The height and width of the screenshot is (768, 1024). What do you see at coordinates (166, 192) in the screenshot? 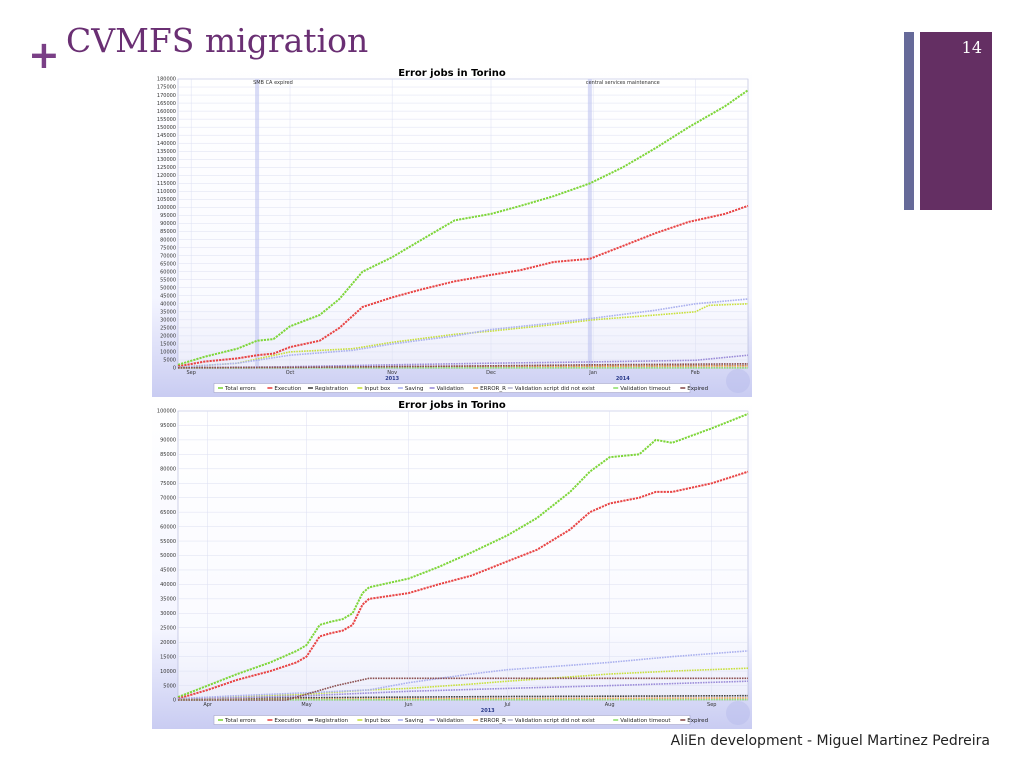
I see `y-tick-label: 110000` at bounding box center [166, 192].